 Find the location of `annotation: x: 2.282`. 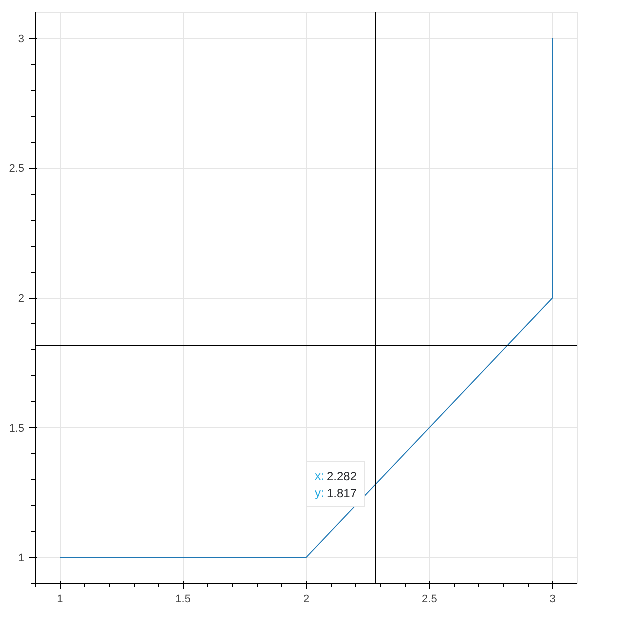

annotation: x: 2.282 is located at coordinates (336, 476).